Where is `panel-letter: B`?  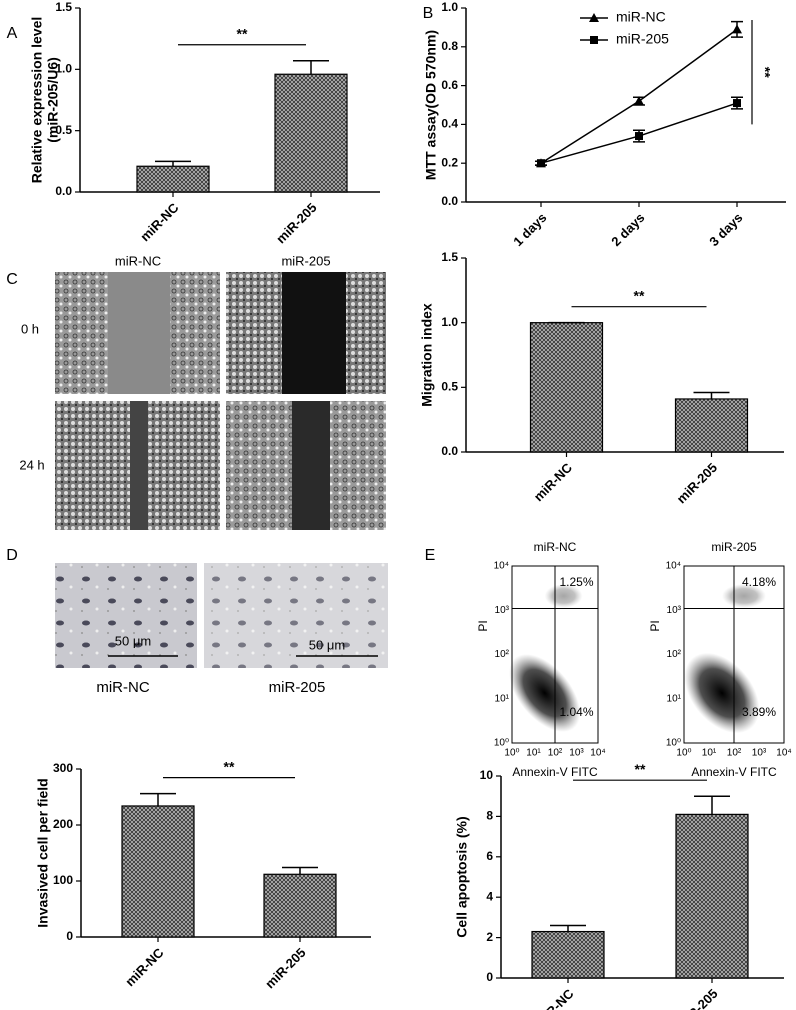 panel-letter: B is located at coordinates (428, 13).